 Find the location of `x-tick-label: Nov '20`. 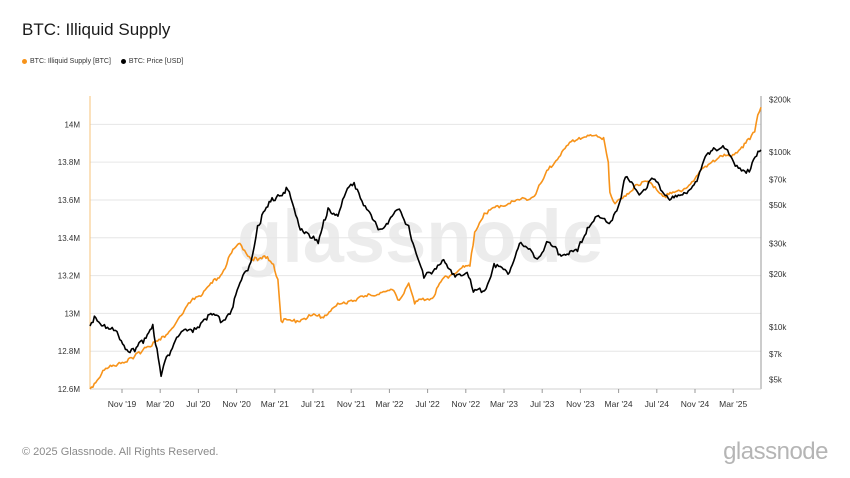

x-tick-label: Nov '20 is located at coordinates (236, 404).